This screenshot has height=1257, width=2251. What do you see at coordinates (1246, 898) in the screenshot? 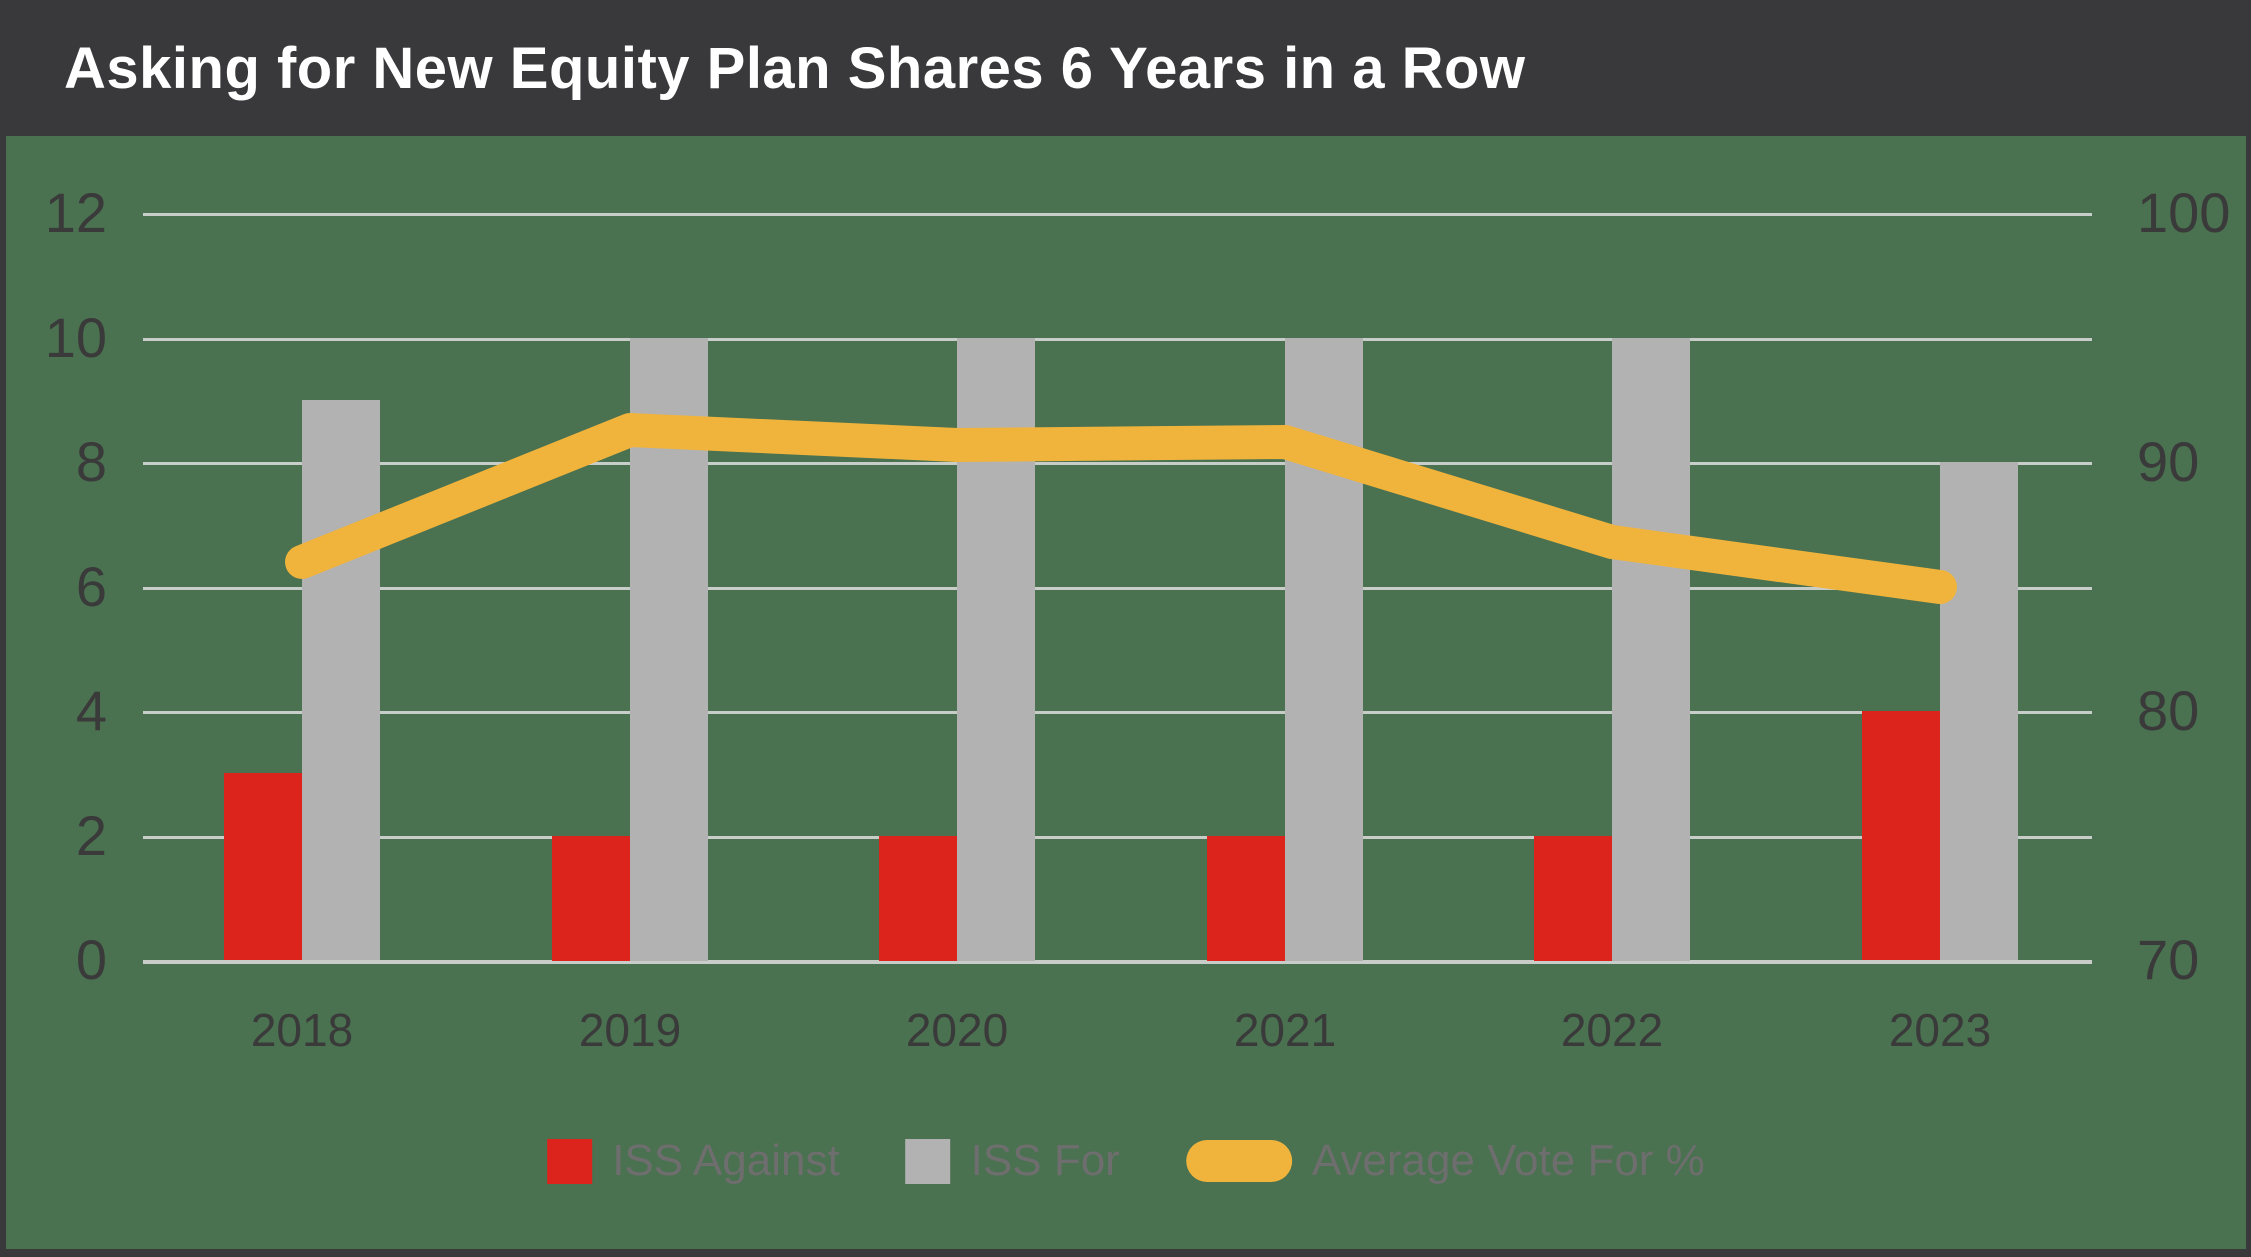
I see `bar-iss-against-2021` at bounding box center [1246, 898].